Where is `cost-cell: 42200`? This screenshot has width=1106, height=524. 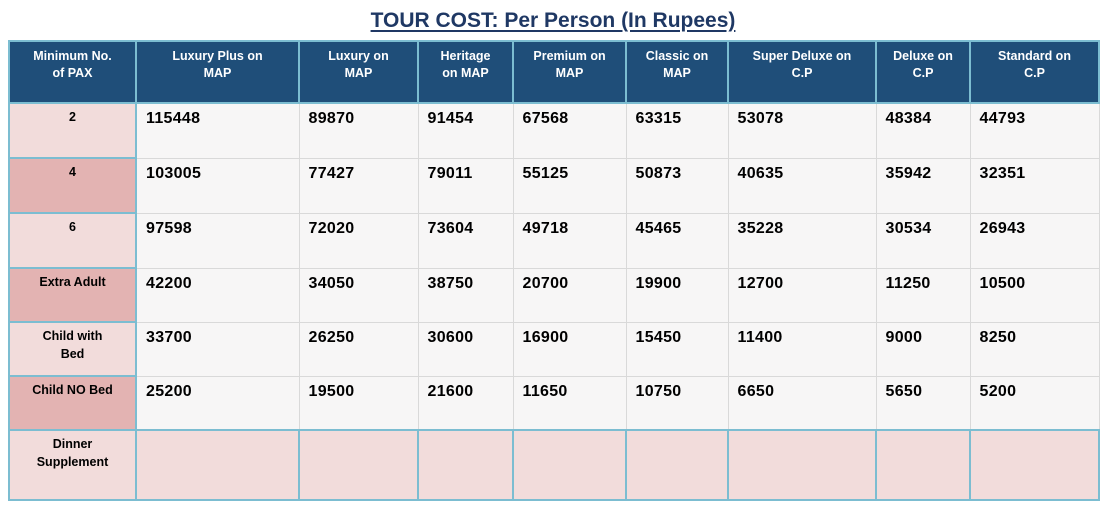 cost-cell: 42200 is located at coordinates (217, 295).